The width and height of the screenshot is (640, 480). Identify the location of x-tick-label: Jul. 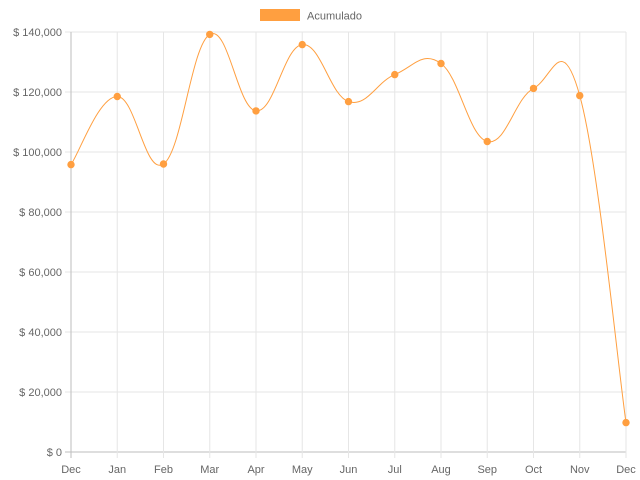
(395, 470).